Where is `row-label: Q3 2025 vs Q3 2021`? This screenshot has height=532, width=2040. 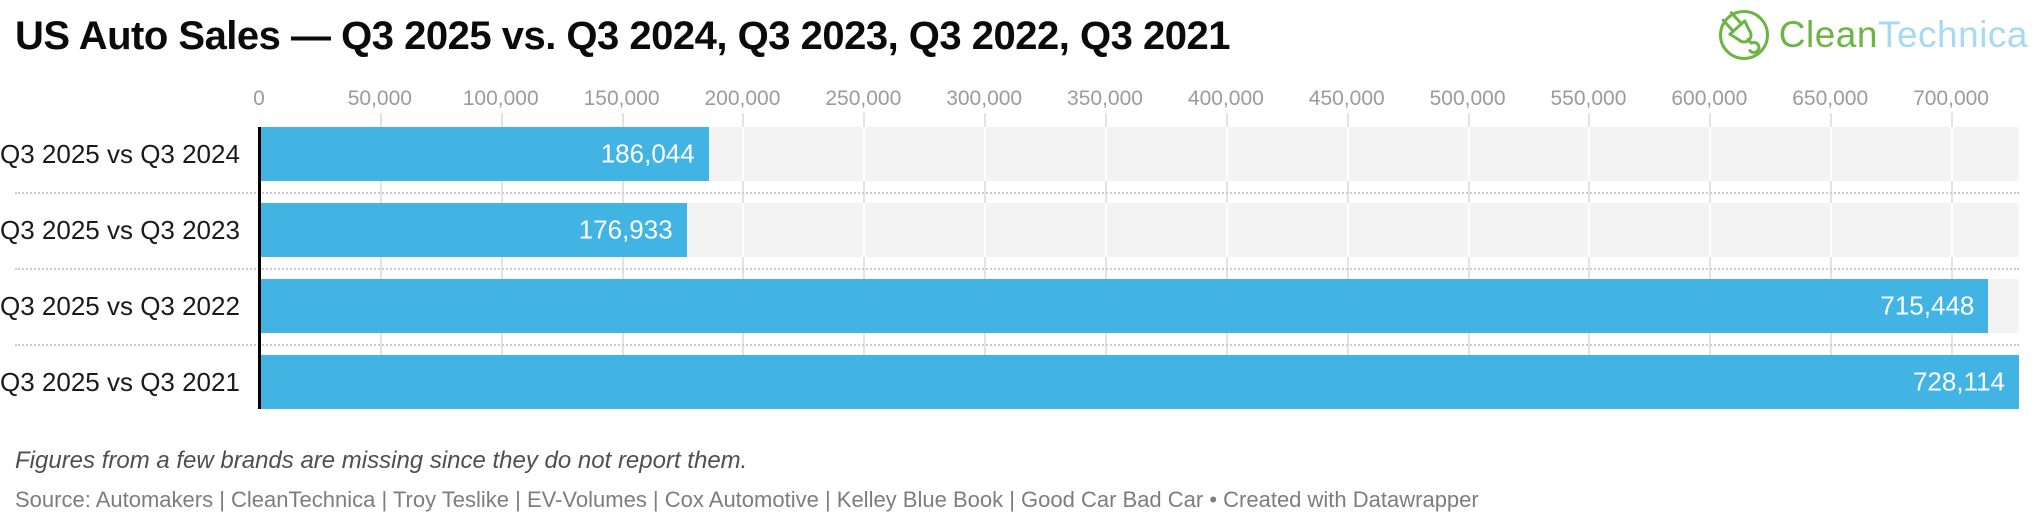
row-label: Q3 2025 vs Q3 2021 is located at coordinates (120, 382).